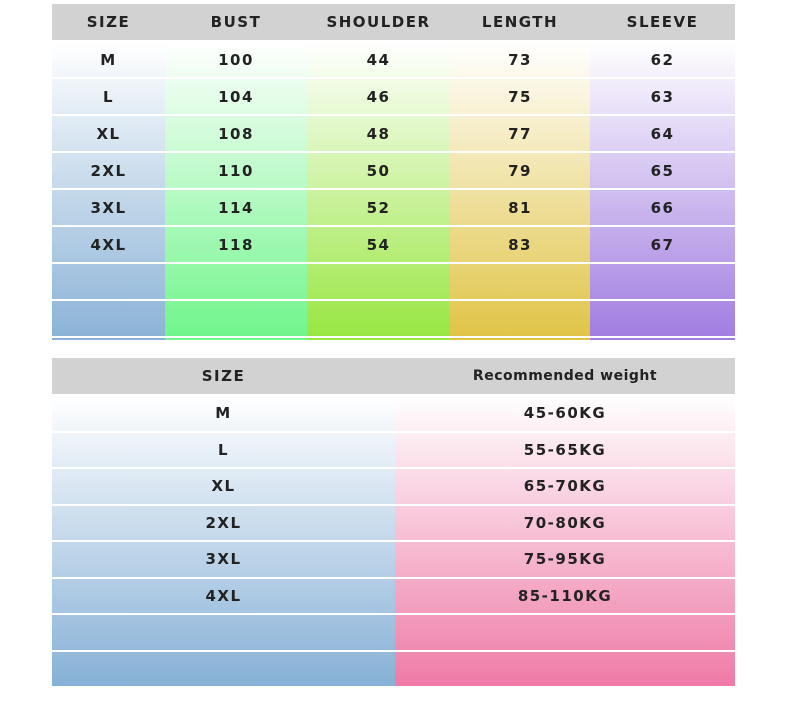  What do you see at coordinates (565, 522) in the screenshot?
I see `table-cell: 70-80KG` at bounding box center [565, 522].